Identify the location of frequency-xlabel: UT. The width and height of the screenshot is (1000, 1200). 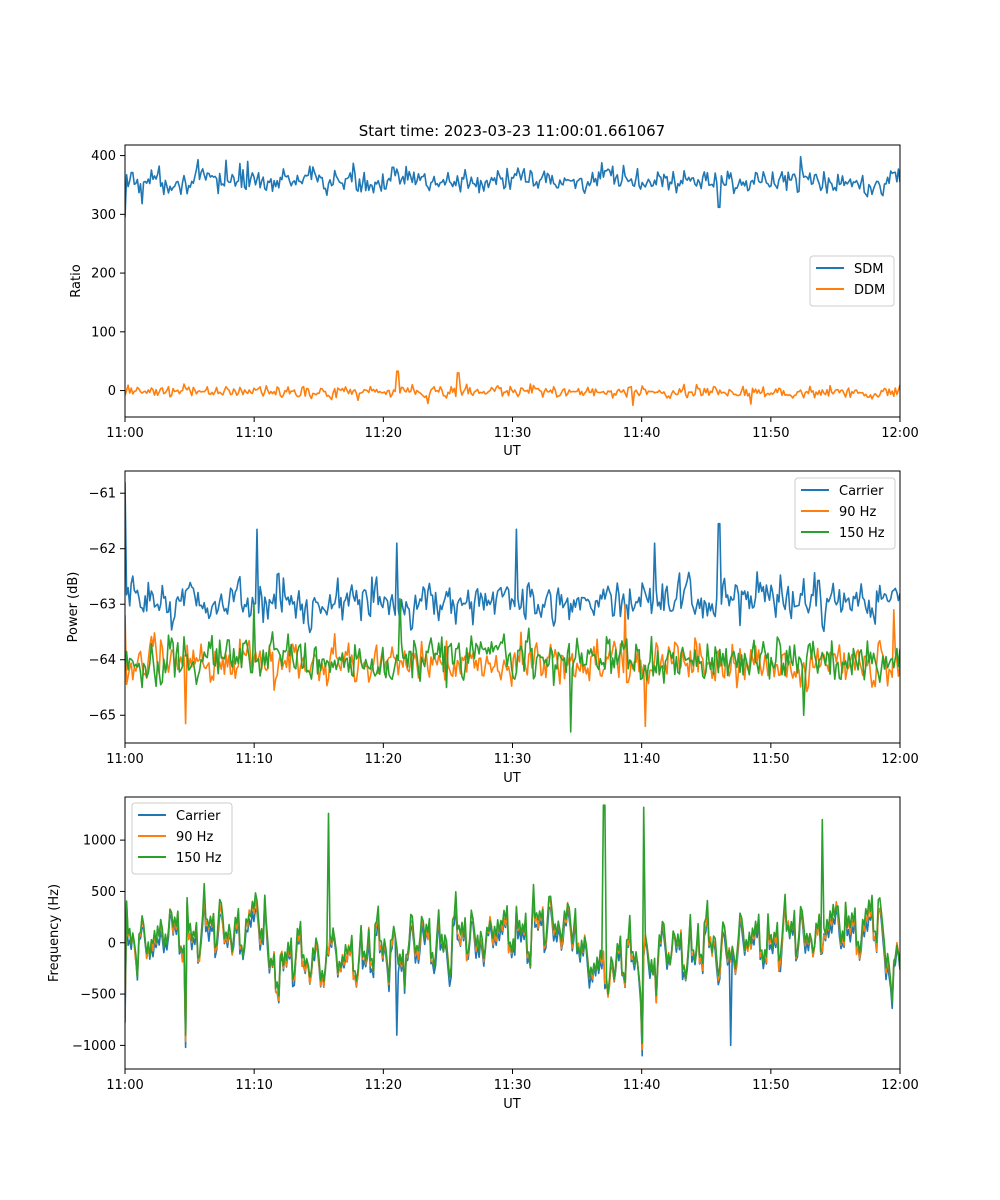
(512, 1104).